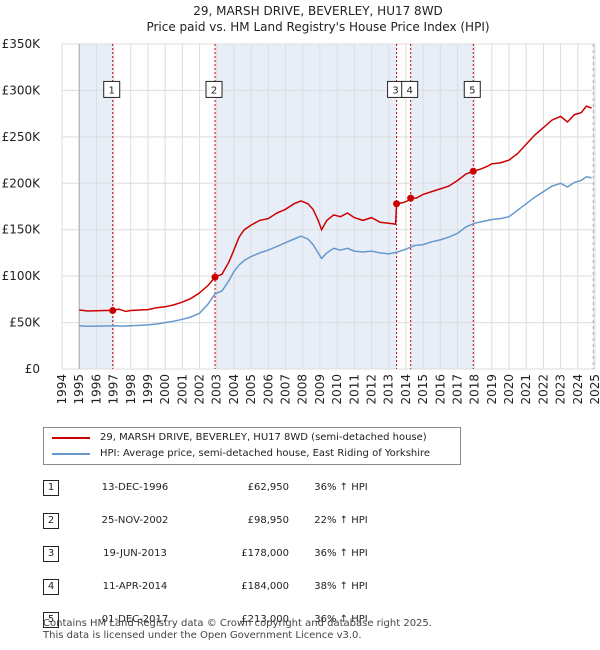 Image resolution: width=600 pixels, height=650 pixels. I want to click on x-tick-label: 1999, so click(148, 389).